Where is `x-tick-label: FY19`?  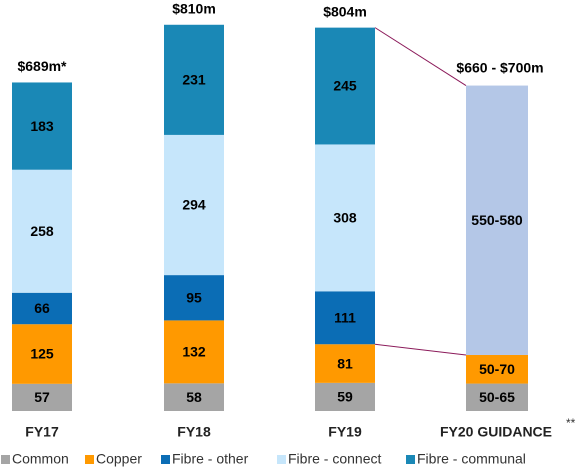
x-tick-label: FY19 is located at coordinates (345, 432).